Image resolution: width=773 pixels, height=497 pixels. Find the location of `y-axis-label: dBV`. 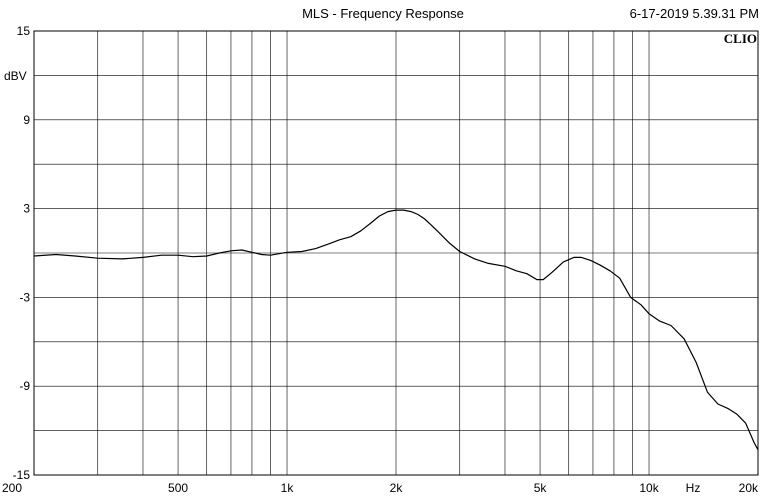

y-axis-label: dBV is located at coordinates (15, 76).